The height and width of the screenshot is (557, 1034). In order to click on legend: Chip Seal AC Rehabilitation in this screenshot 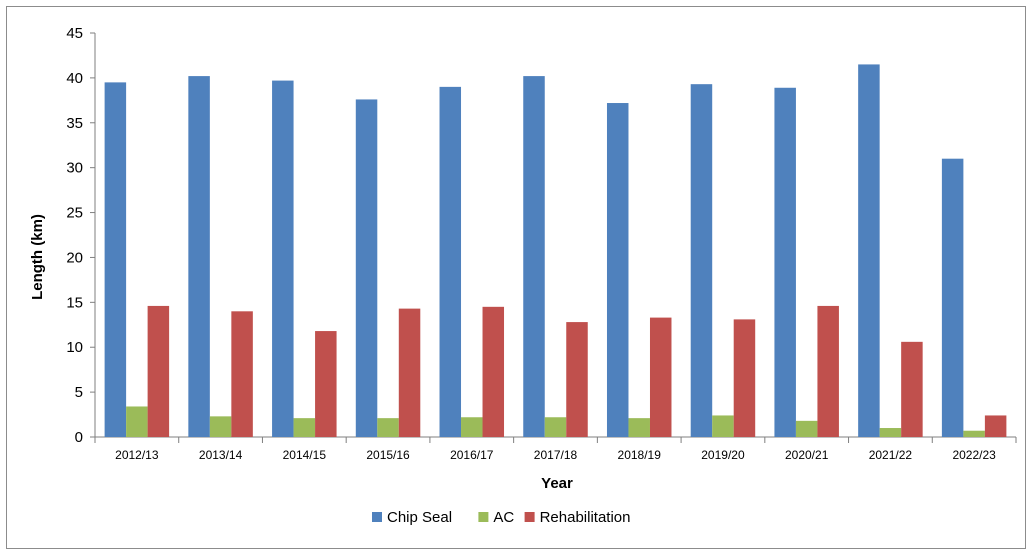, I will do `click(501, 517)`.